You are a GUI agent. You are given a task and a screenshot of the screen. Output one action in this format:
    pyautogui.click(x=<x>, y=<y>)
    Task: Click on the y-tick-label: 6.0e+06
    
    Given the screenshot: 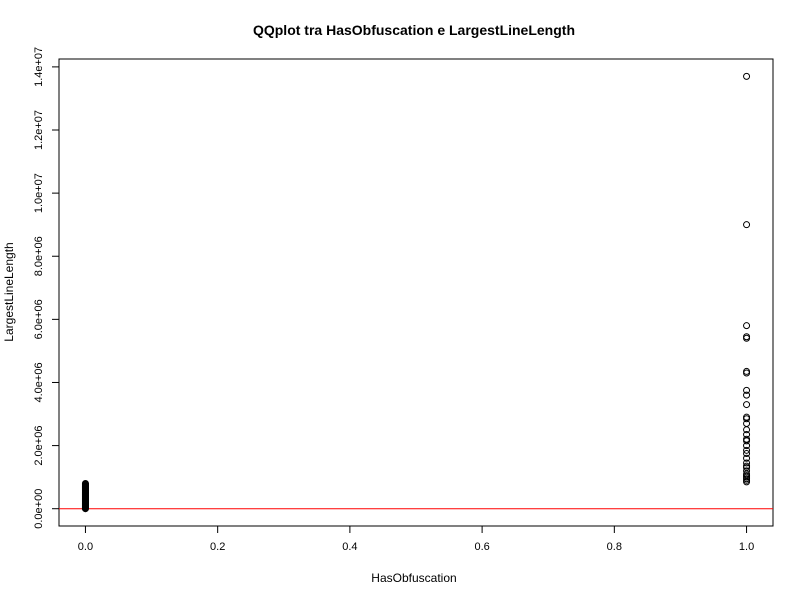 What is the action you would take?
    pyautogui.click(x=39, y=319)
    